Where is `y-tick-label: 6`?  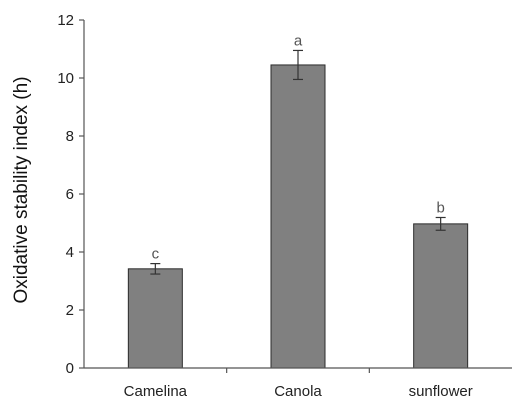 y-tick-label: 6 is located at coordinates (70, 194).